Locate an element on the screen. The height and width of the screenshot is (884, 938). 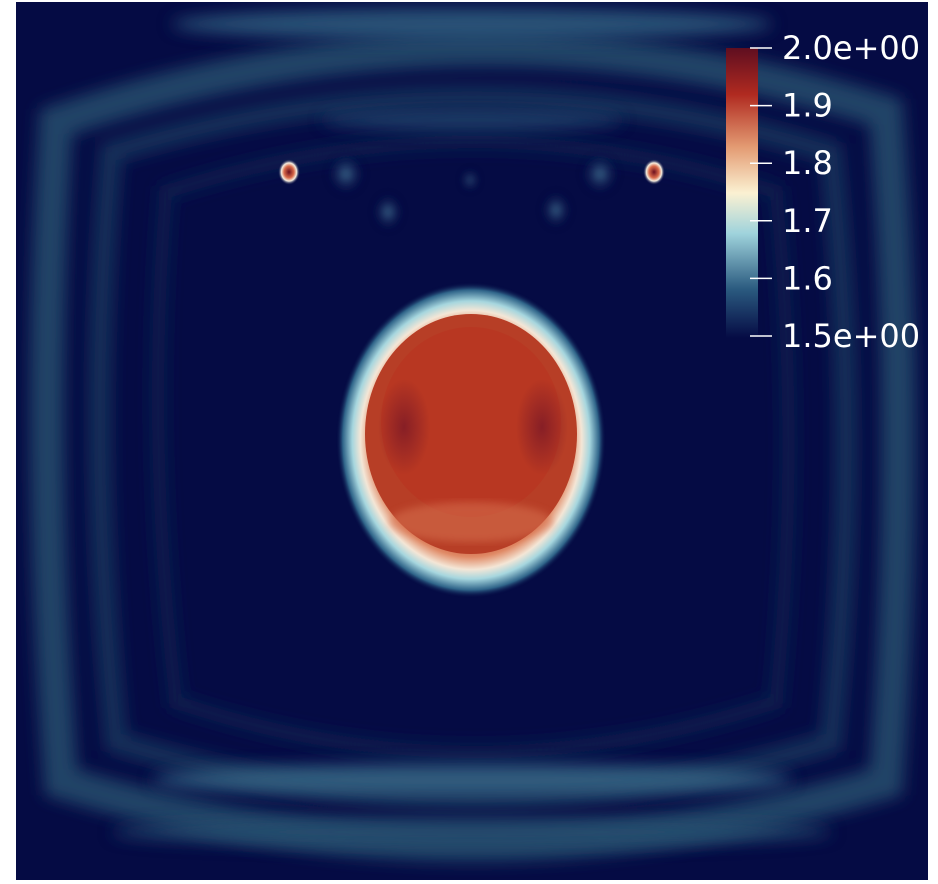
colorbar-tick-label: 1.6 is located at coordinates (807, 278).